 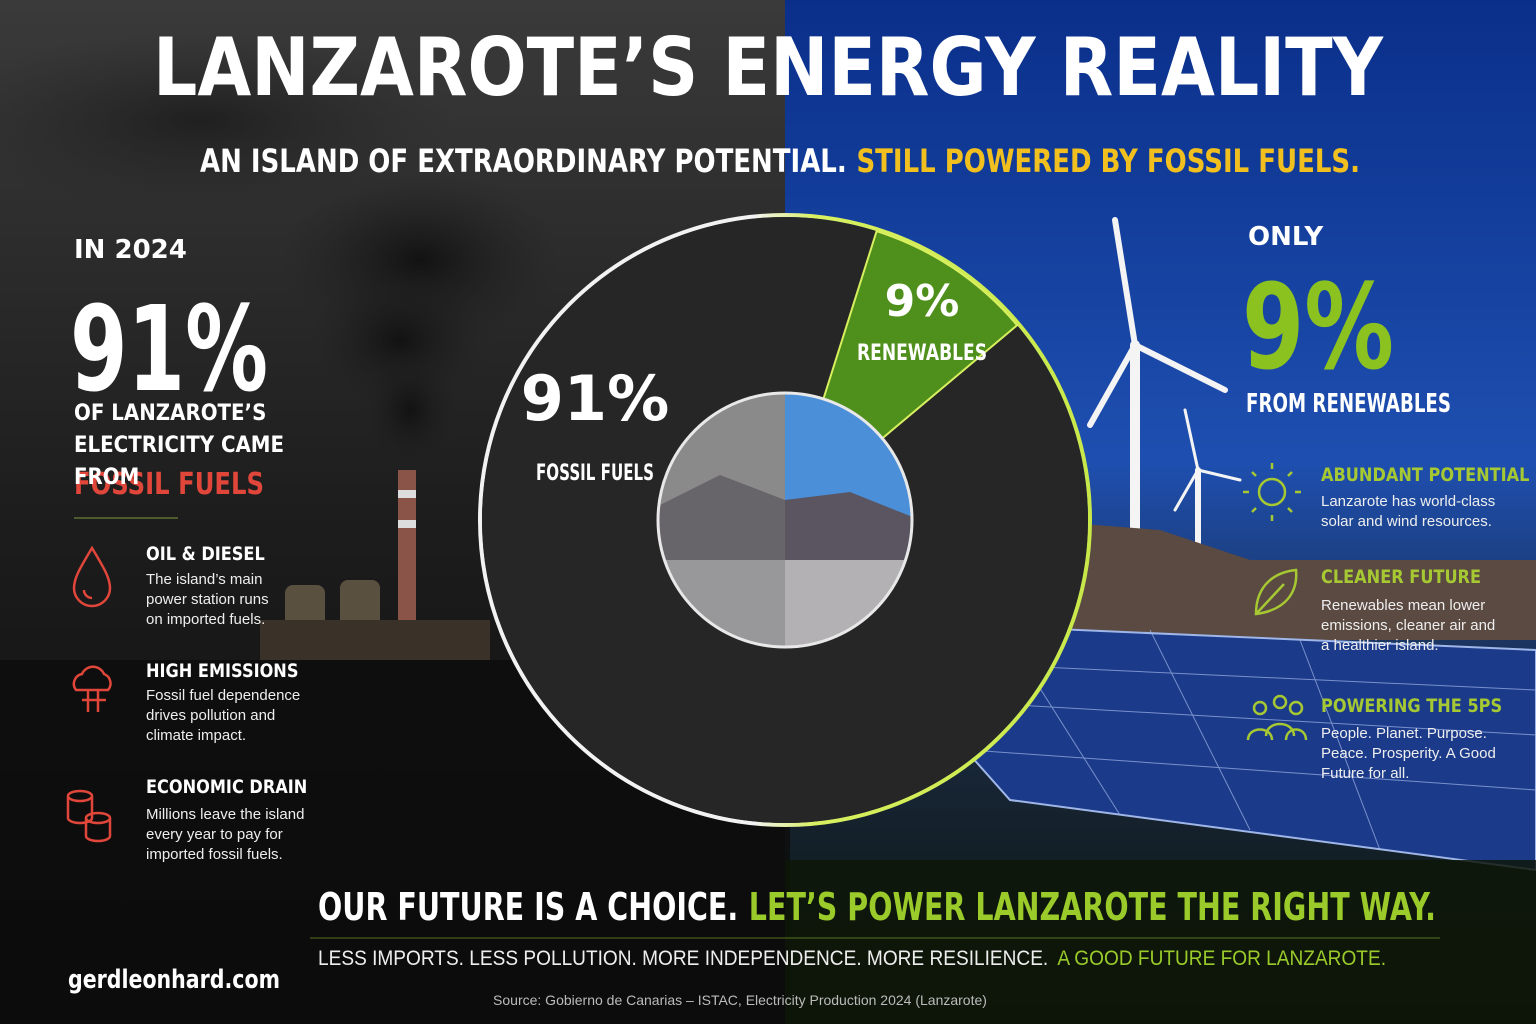 What do you see at coordinates (1318, 327) in the screenshot?
I see `right-stat: 9%` at bounding box center [1318, 327].